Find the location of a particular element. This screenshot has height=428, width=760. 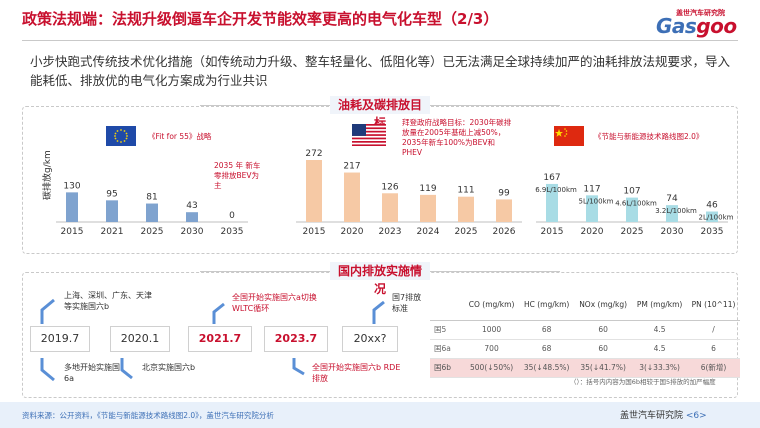

timeline-arrows is located at coordinates (212, 340).